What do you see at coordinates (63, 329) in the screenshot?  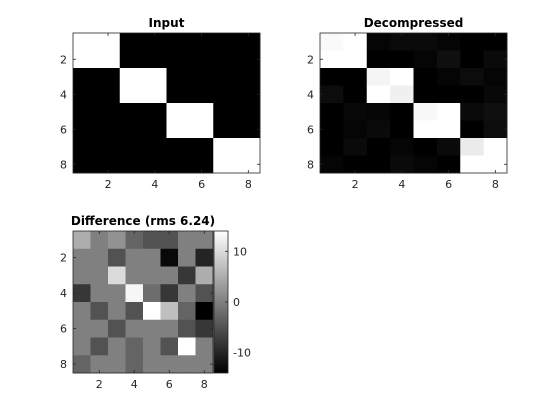 I see `y-tick-label: 6` at bounding box center [63, 329].